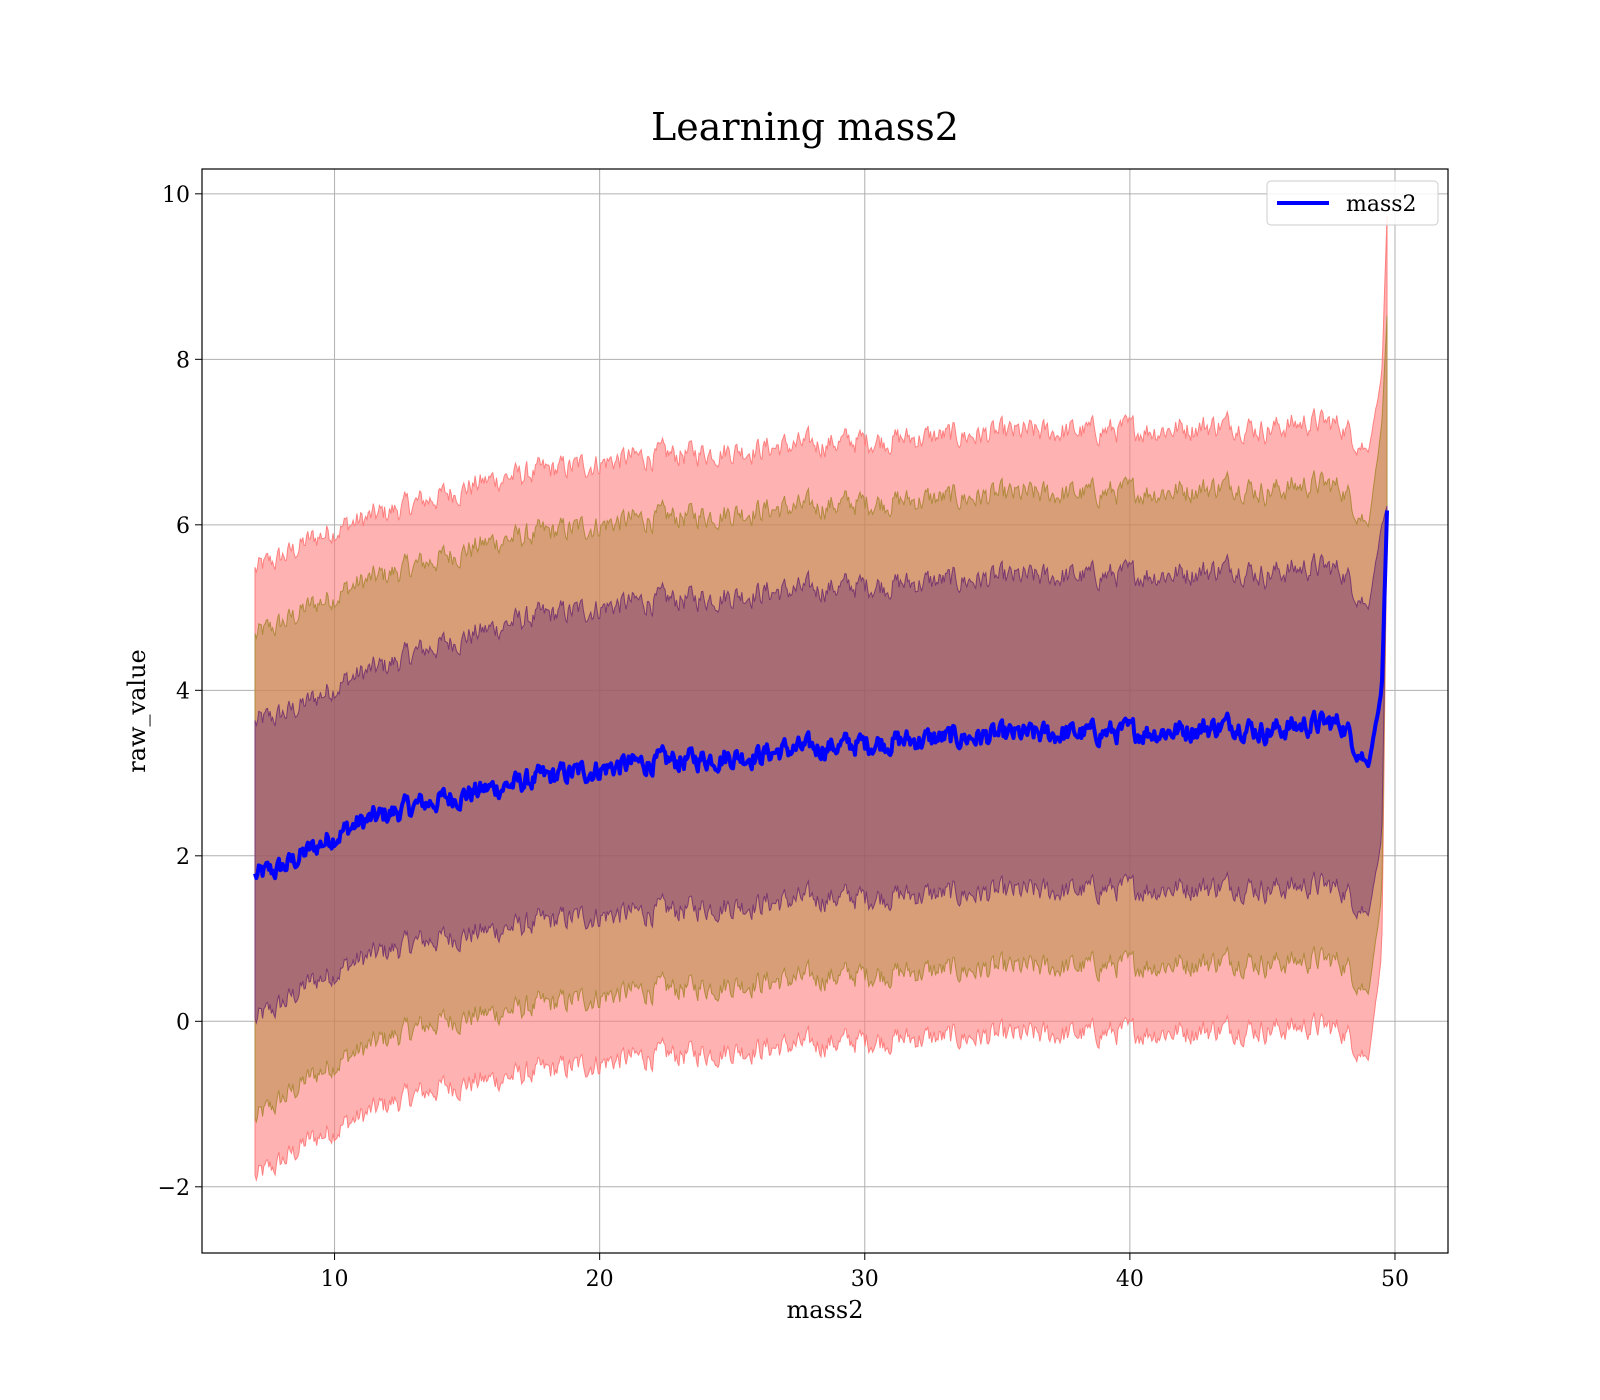 The image size is (1600, 1400). Describe the element at coordinates (805, 127) in the screenshot. I see `chart-title: Learning mass2` at that location.